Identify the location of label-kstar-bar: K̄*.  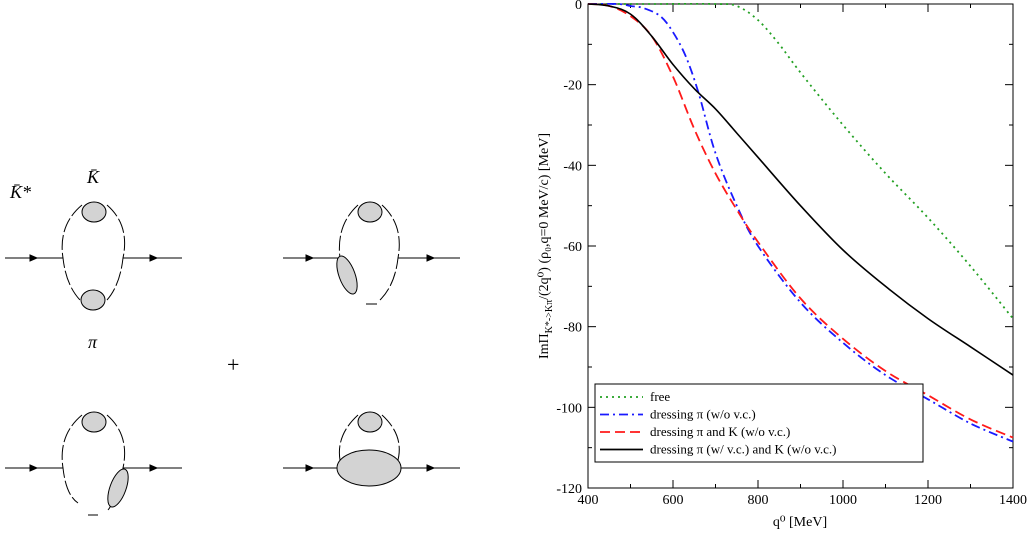
(20, 192).